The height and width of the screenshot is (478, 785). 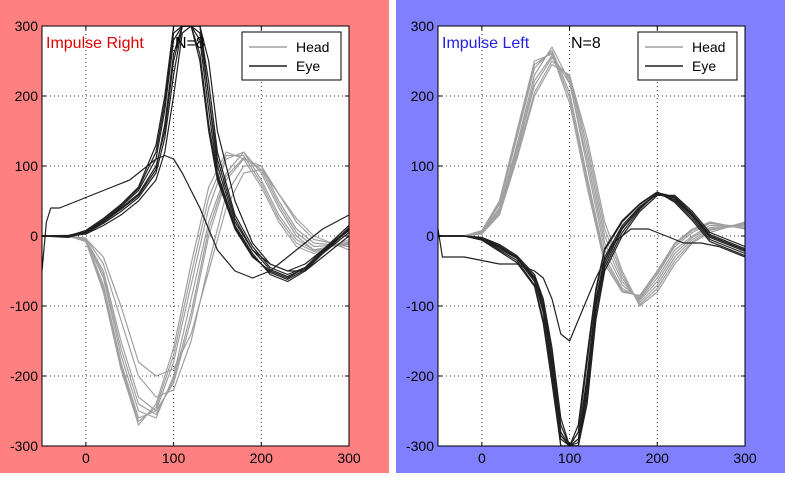 I want to click on chart-title: Impulse Right, so click(x=95, y=43).